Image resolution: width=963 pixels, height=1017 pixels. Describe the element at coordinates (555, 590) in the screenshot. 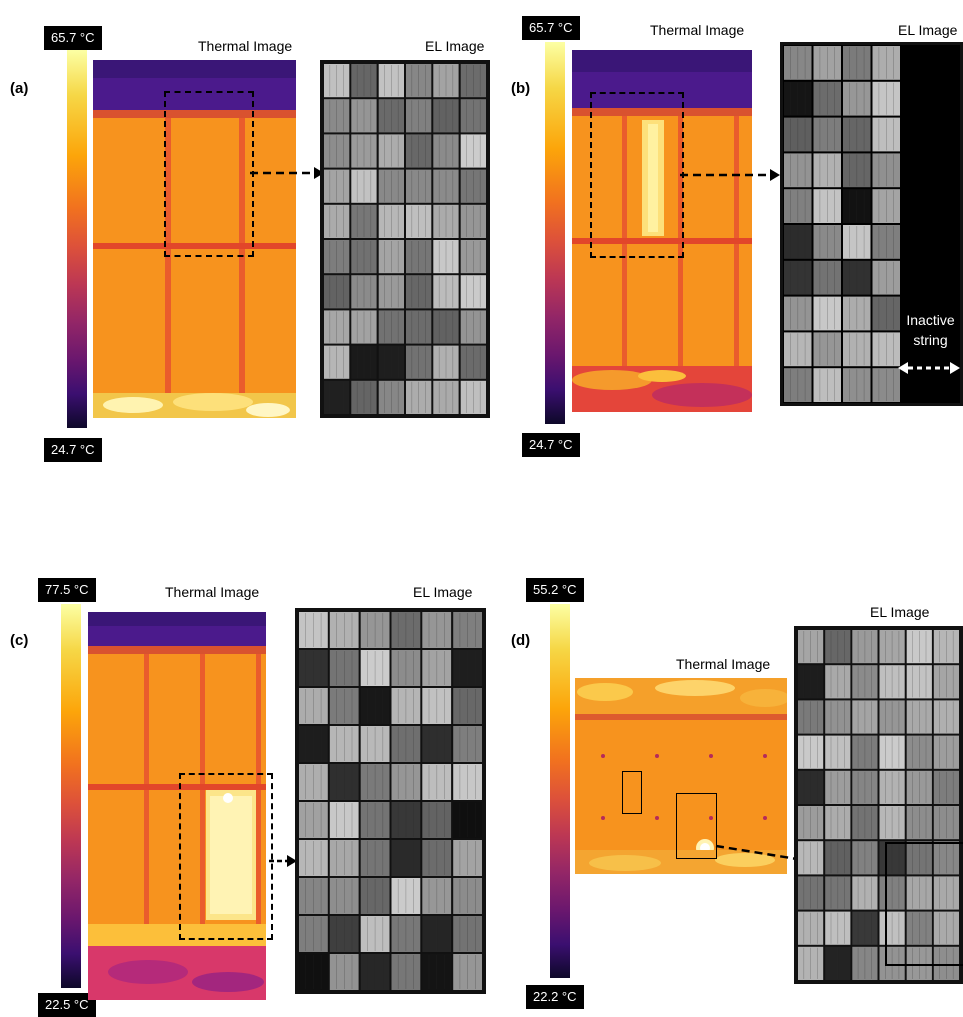

I see `temp-max-badge-d: 55.2 °C` at that location.